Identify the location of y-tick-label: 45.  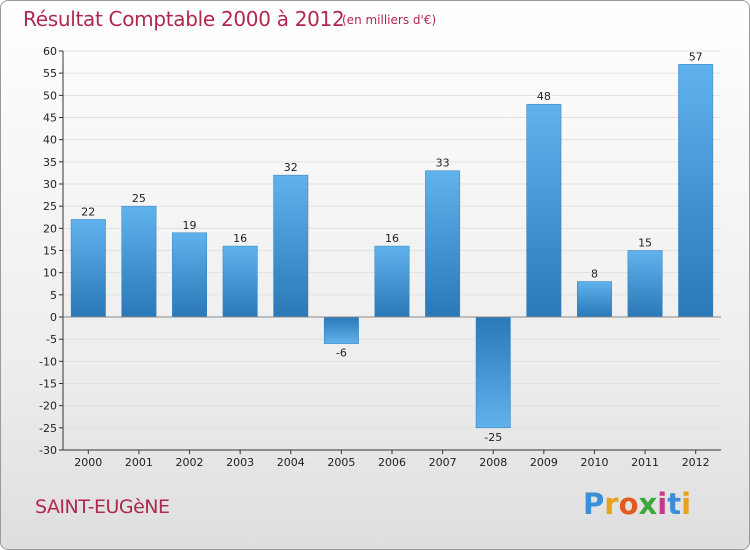
(50, 118).